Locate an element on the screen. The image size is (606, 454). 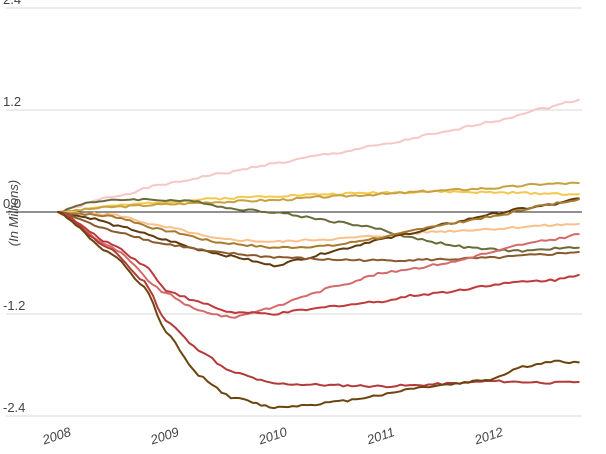
x-tick-label: 2008 is located at coordinates (57, 436).